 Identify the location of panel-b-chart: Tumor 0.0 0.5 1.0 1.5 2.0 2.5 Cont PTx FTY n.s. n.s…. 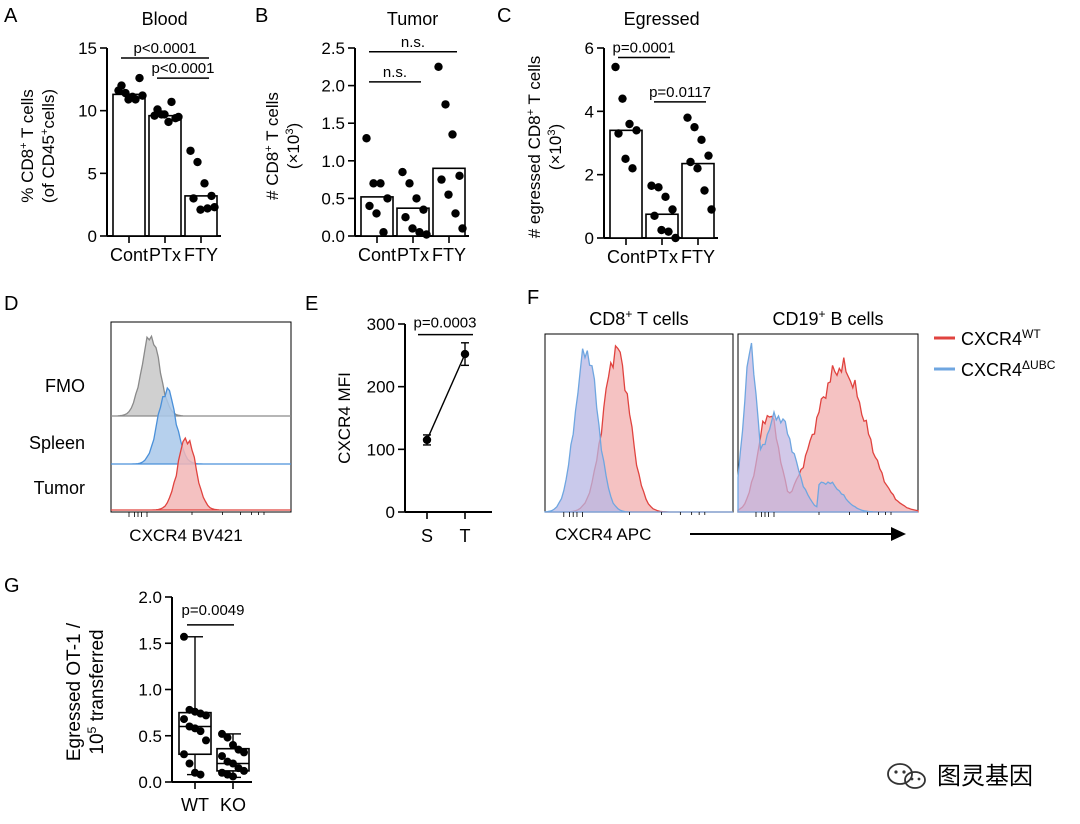
(366, 137).